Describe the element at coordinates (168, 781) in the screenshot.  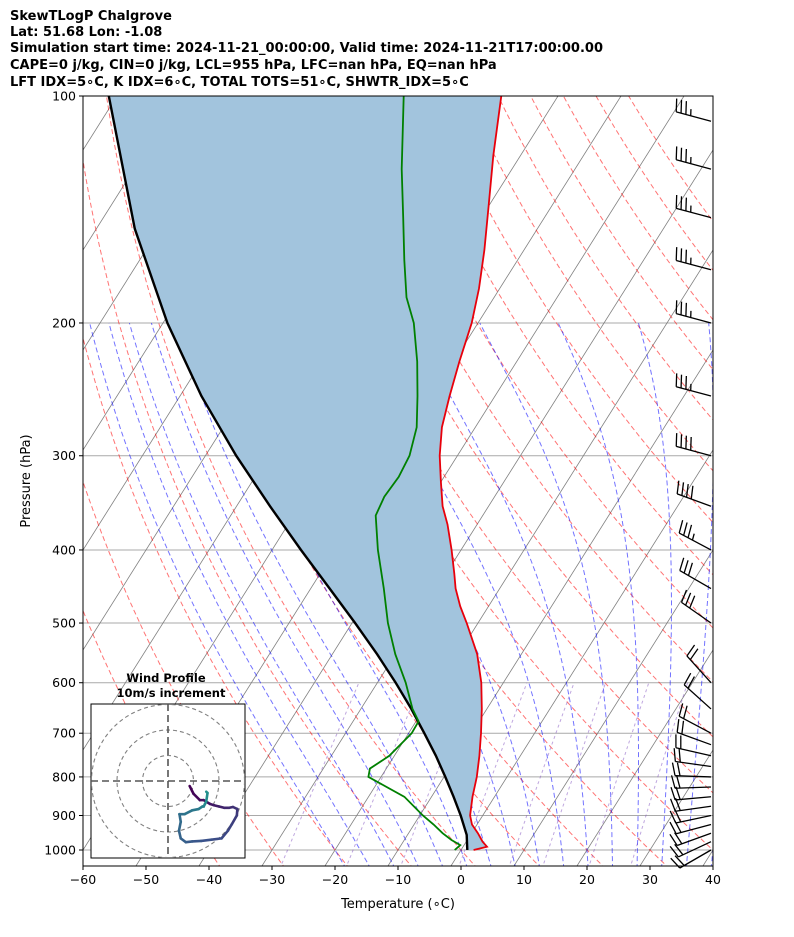
I see `hodograph` at that location.